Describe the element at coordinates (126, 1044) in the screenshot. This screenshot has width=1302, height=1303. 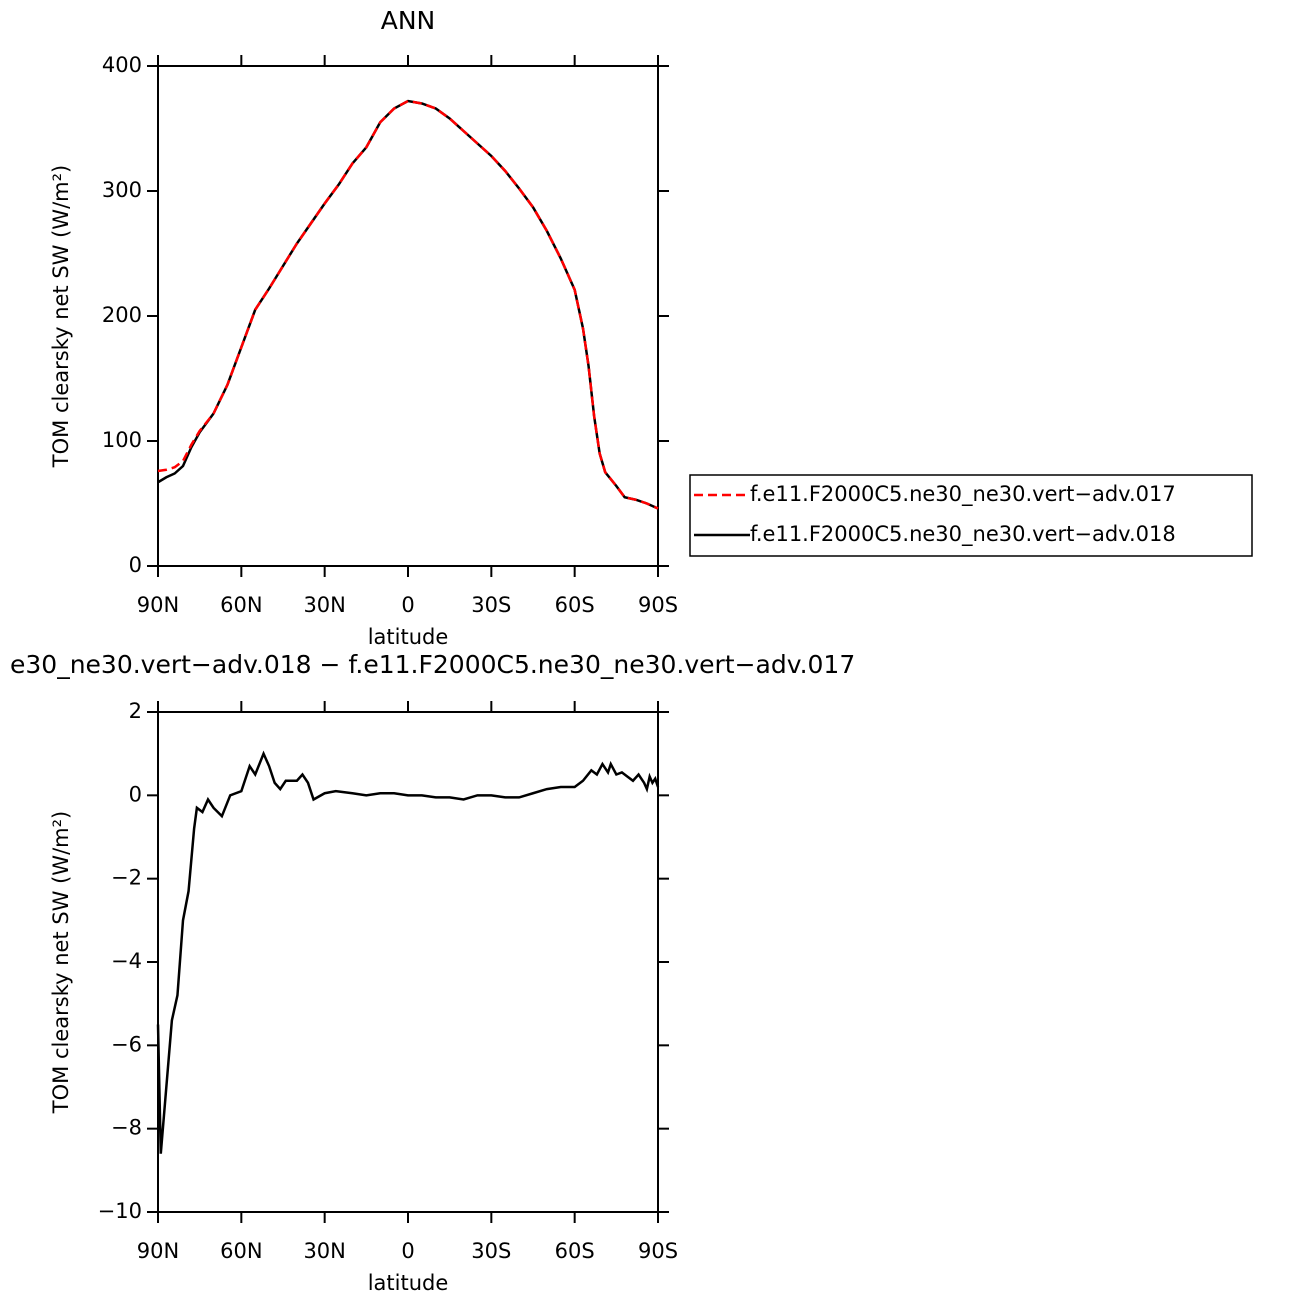
I see `y-tick-label: −6` at that location.